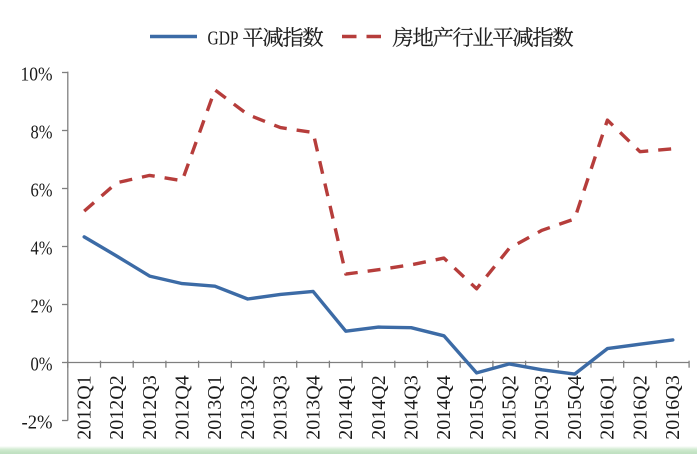 The height and width of the screenshot is (459, 697). Describe the element at coordinates (183, 407) in the screenshot. I see `svg-text: 2012Q4` at that location.